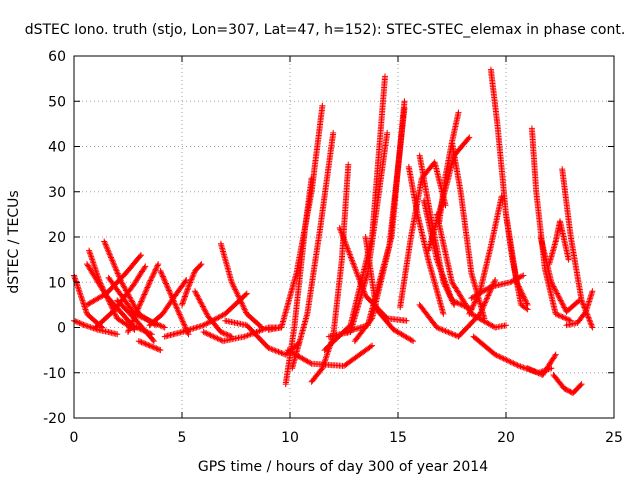 This screenshot has width=640, height=480. I want to click on y-tick-label: 60, so click(57, 57).